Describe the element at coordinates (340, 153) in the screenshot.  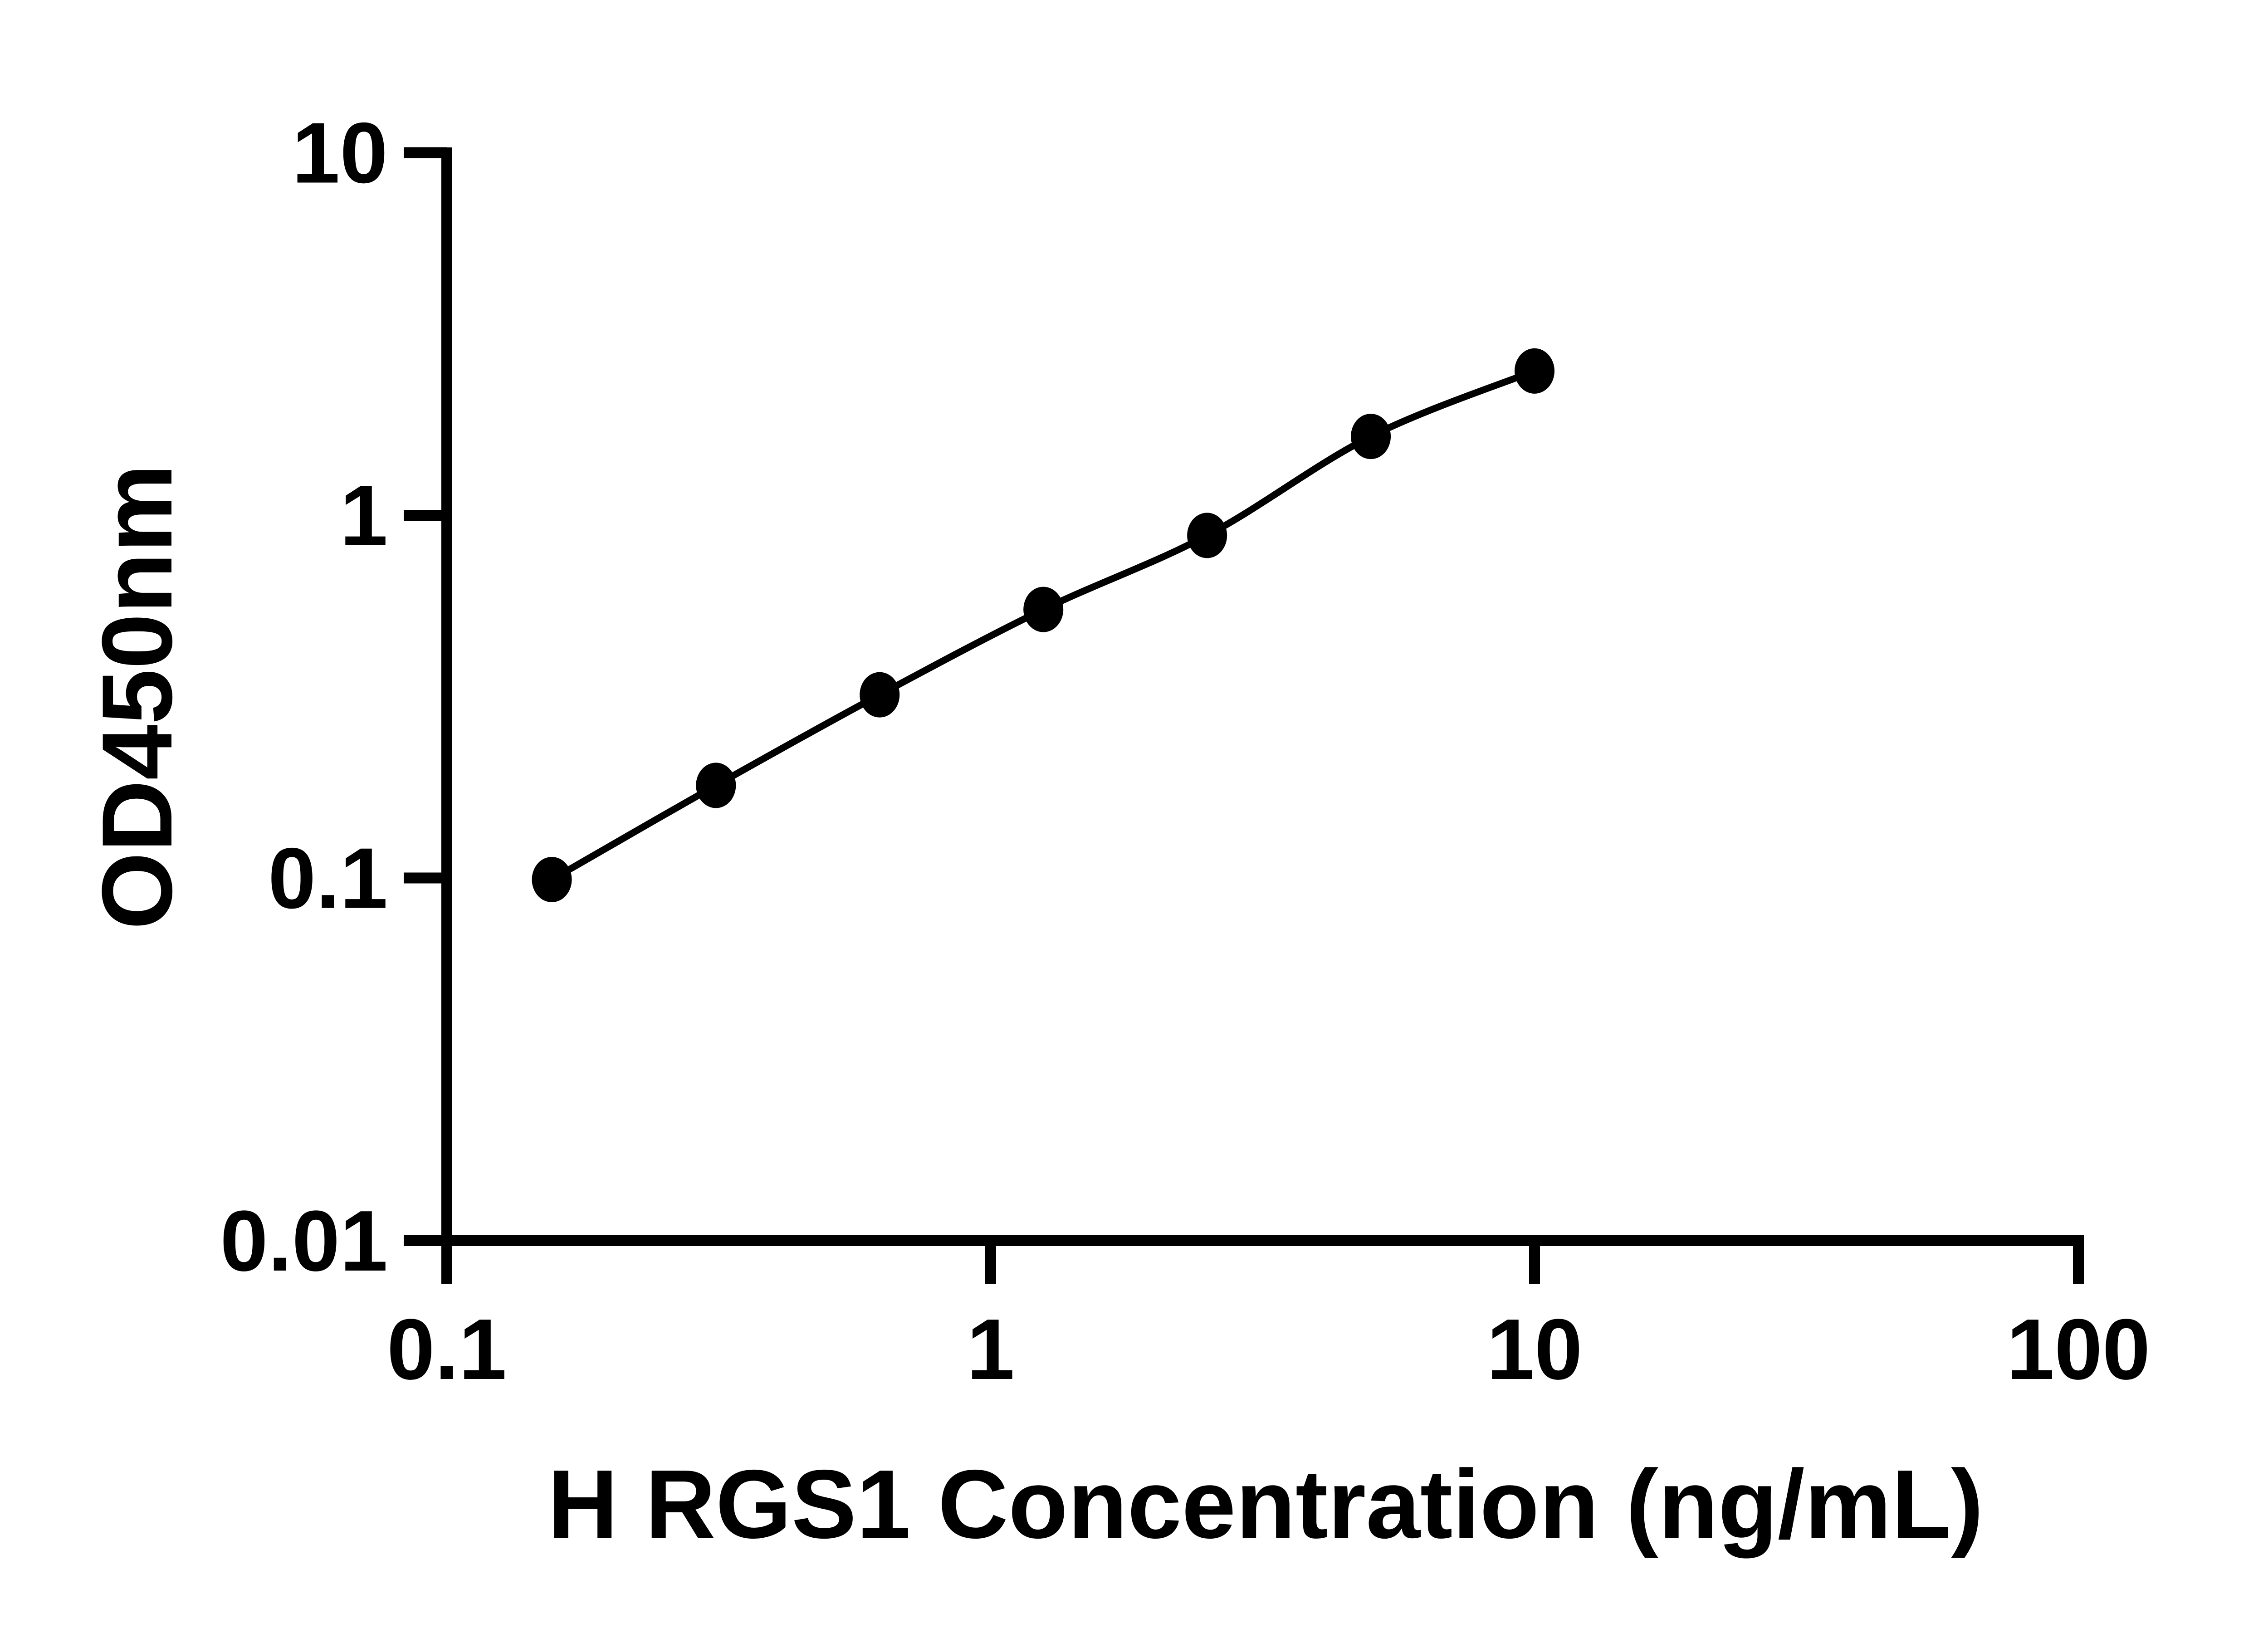
I see `y-tick-label-10: 10` at that location.